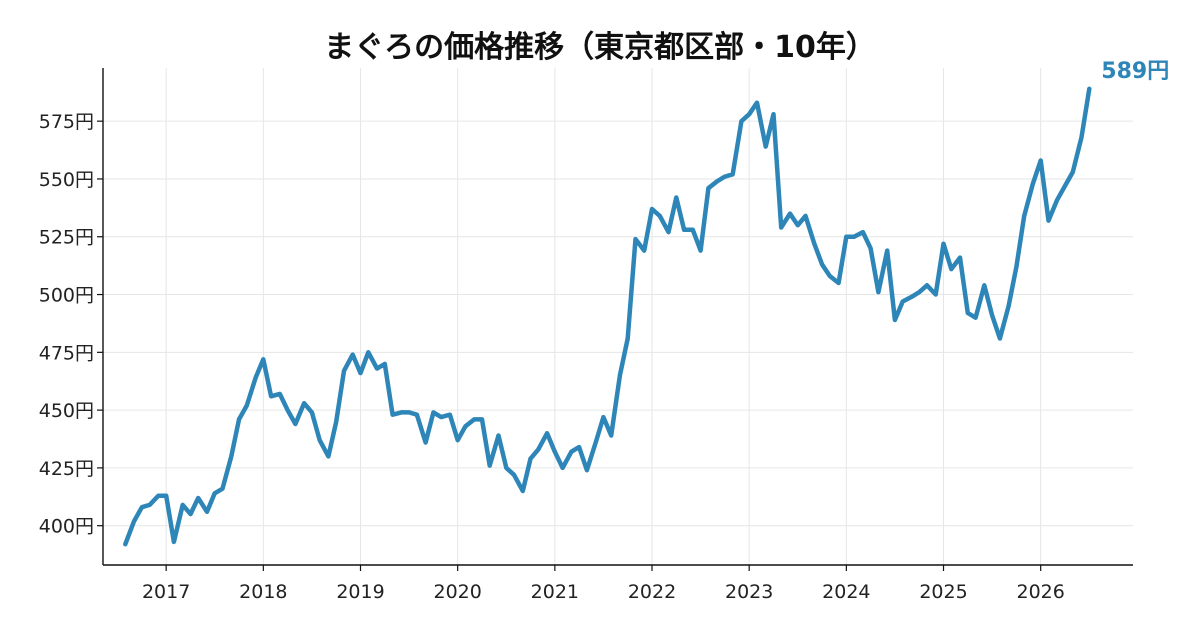  Describe the element at coordinates (555, 592) in the screenshot. I see `x-tick-label: 2021` at that location.